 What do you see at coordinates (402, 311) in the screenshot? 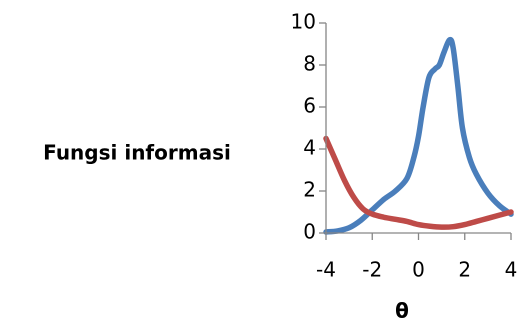
I see `x-axis-title: θ` at bounding box center [402, 311].